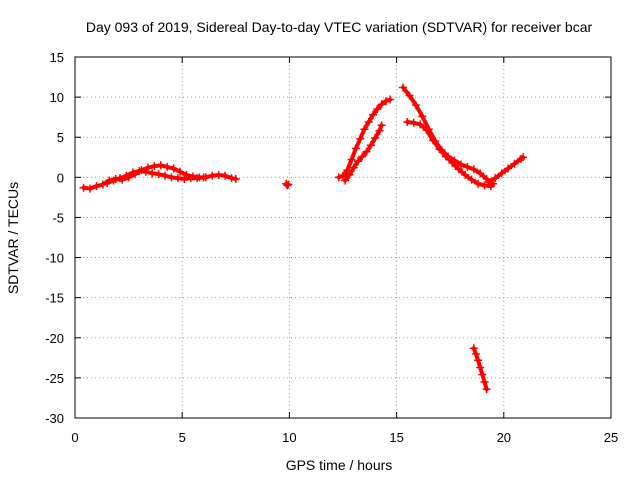  Describe the element at coordinates (54, 378) in the screenshot. I see `y-tick-label: -25` at that location.